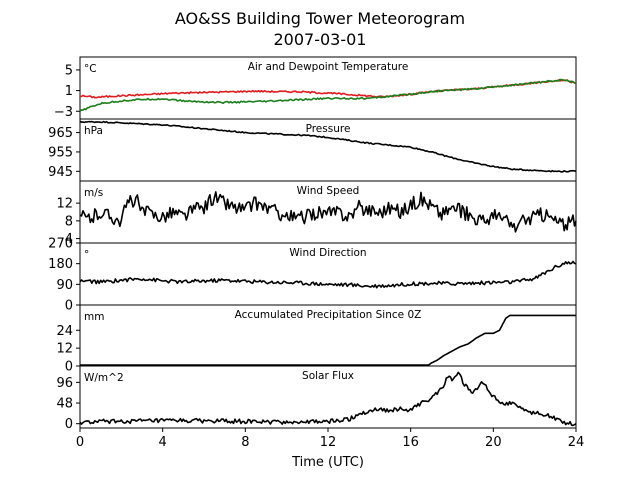  Describe the element at coordinates (63, 112) in the screenshot. I see `y-tick-label: −3` at that location.